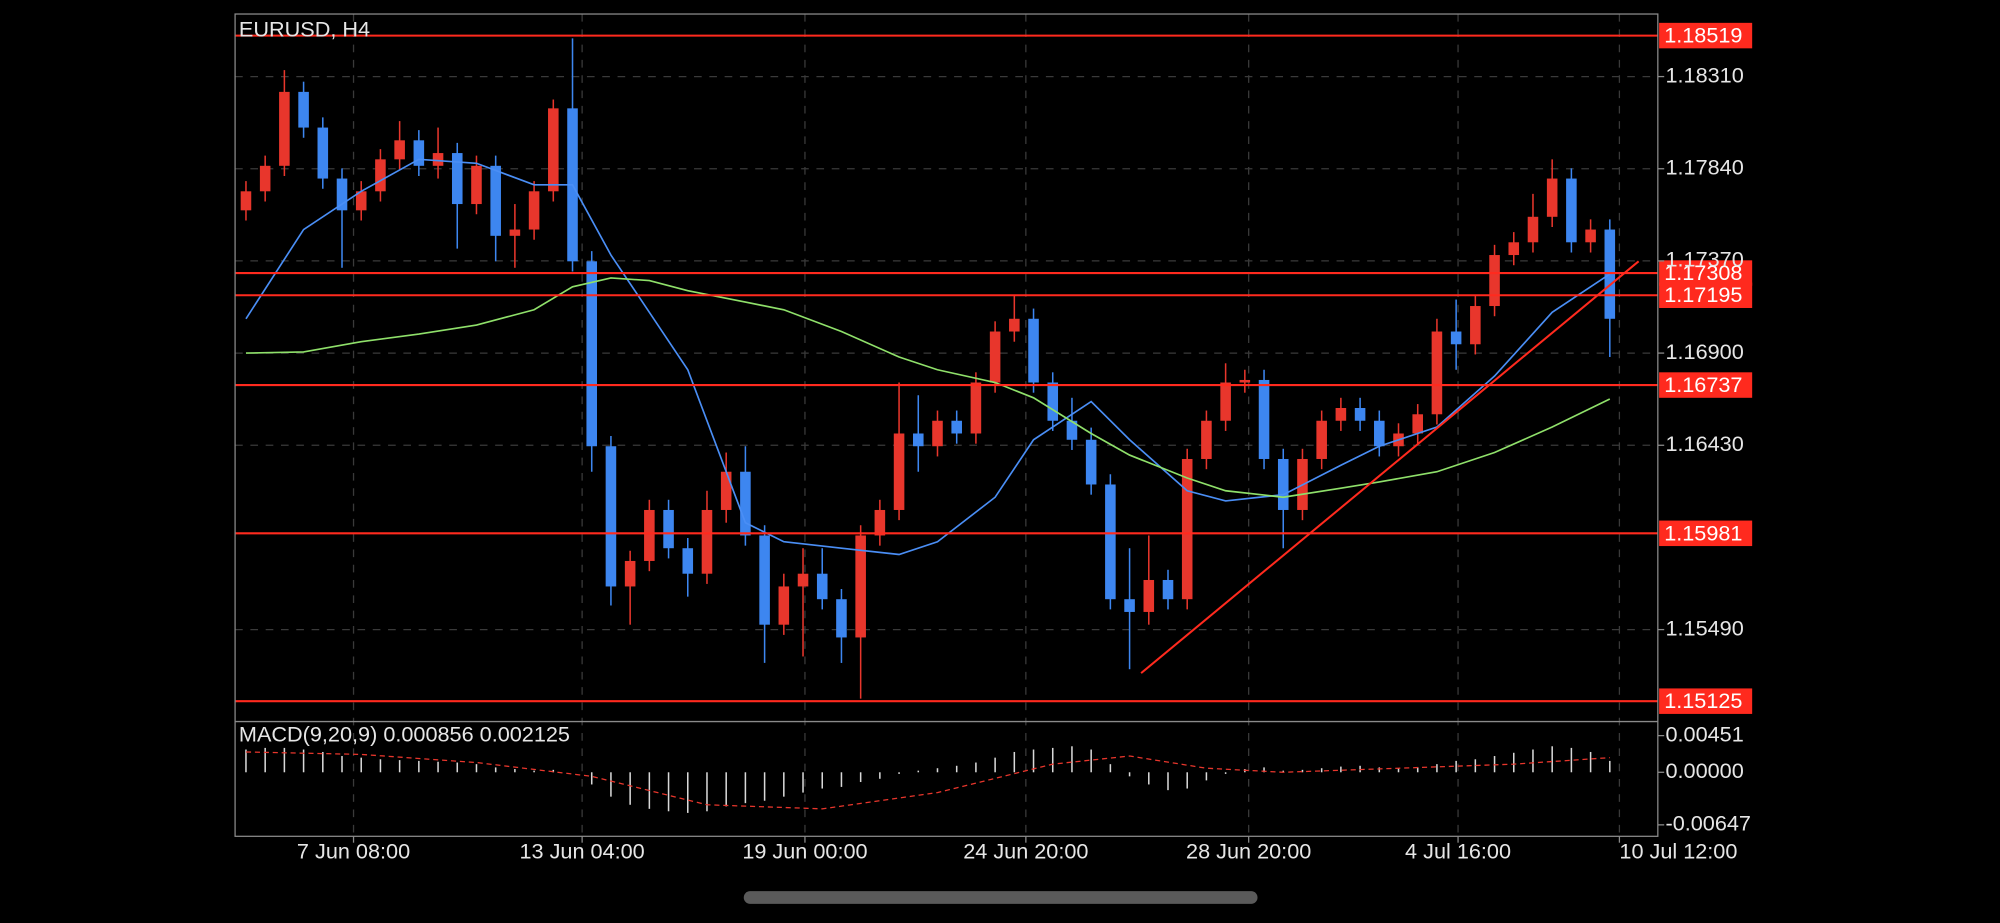  What do you see at coordinates (1704, 443) in the screenshot?
I see `y-tick-label: 1.16430` at bounding box center [1704, 443].